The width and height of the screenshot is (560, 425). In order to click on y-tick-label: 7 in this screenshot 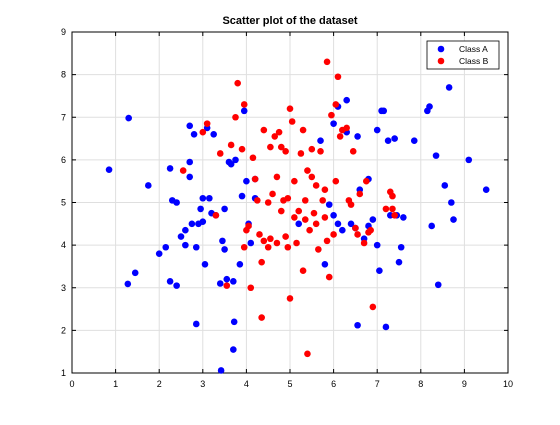, I will do `click(63, 117)`.